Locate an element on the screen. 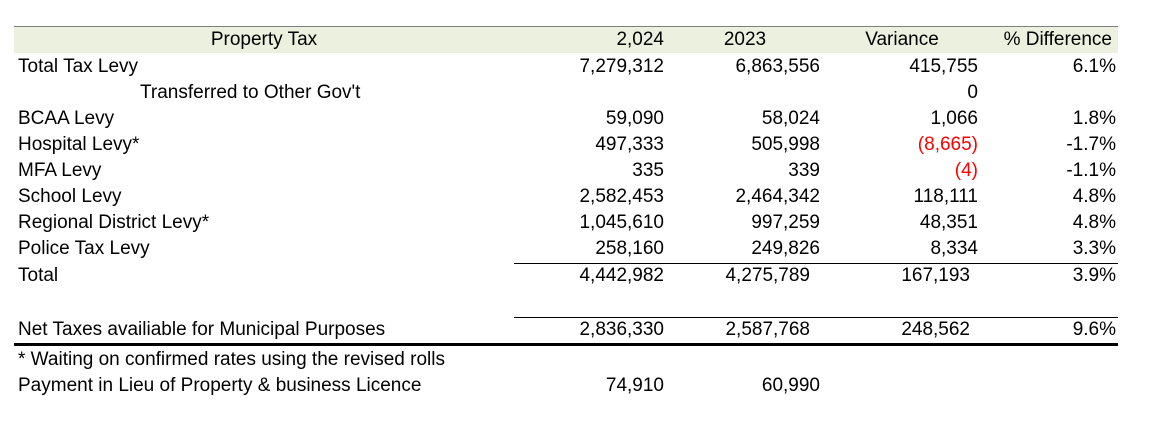 This screenshot has height=437, width=1152. row-label: Hospital Levy* is located at coordinates (79, 144).